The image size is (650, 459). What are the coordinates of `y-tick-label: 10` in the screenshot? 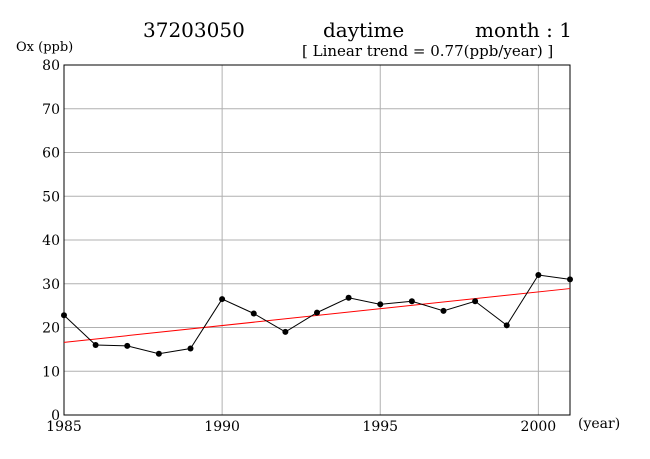 It's located at (51, 372).